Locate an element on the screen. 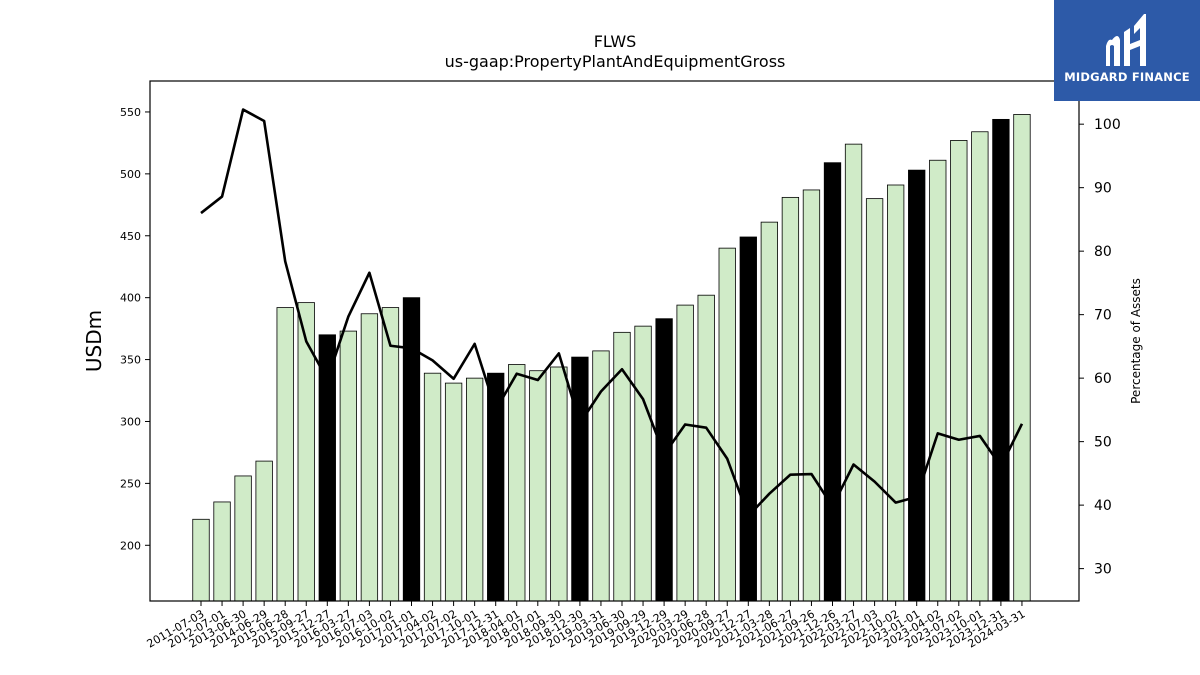 This screenshot has height=675, width=1200. midgard-finance-logo: MIDGARD FINANCE is located at coordinates (1127, 50).